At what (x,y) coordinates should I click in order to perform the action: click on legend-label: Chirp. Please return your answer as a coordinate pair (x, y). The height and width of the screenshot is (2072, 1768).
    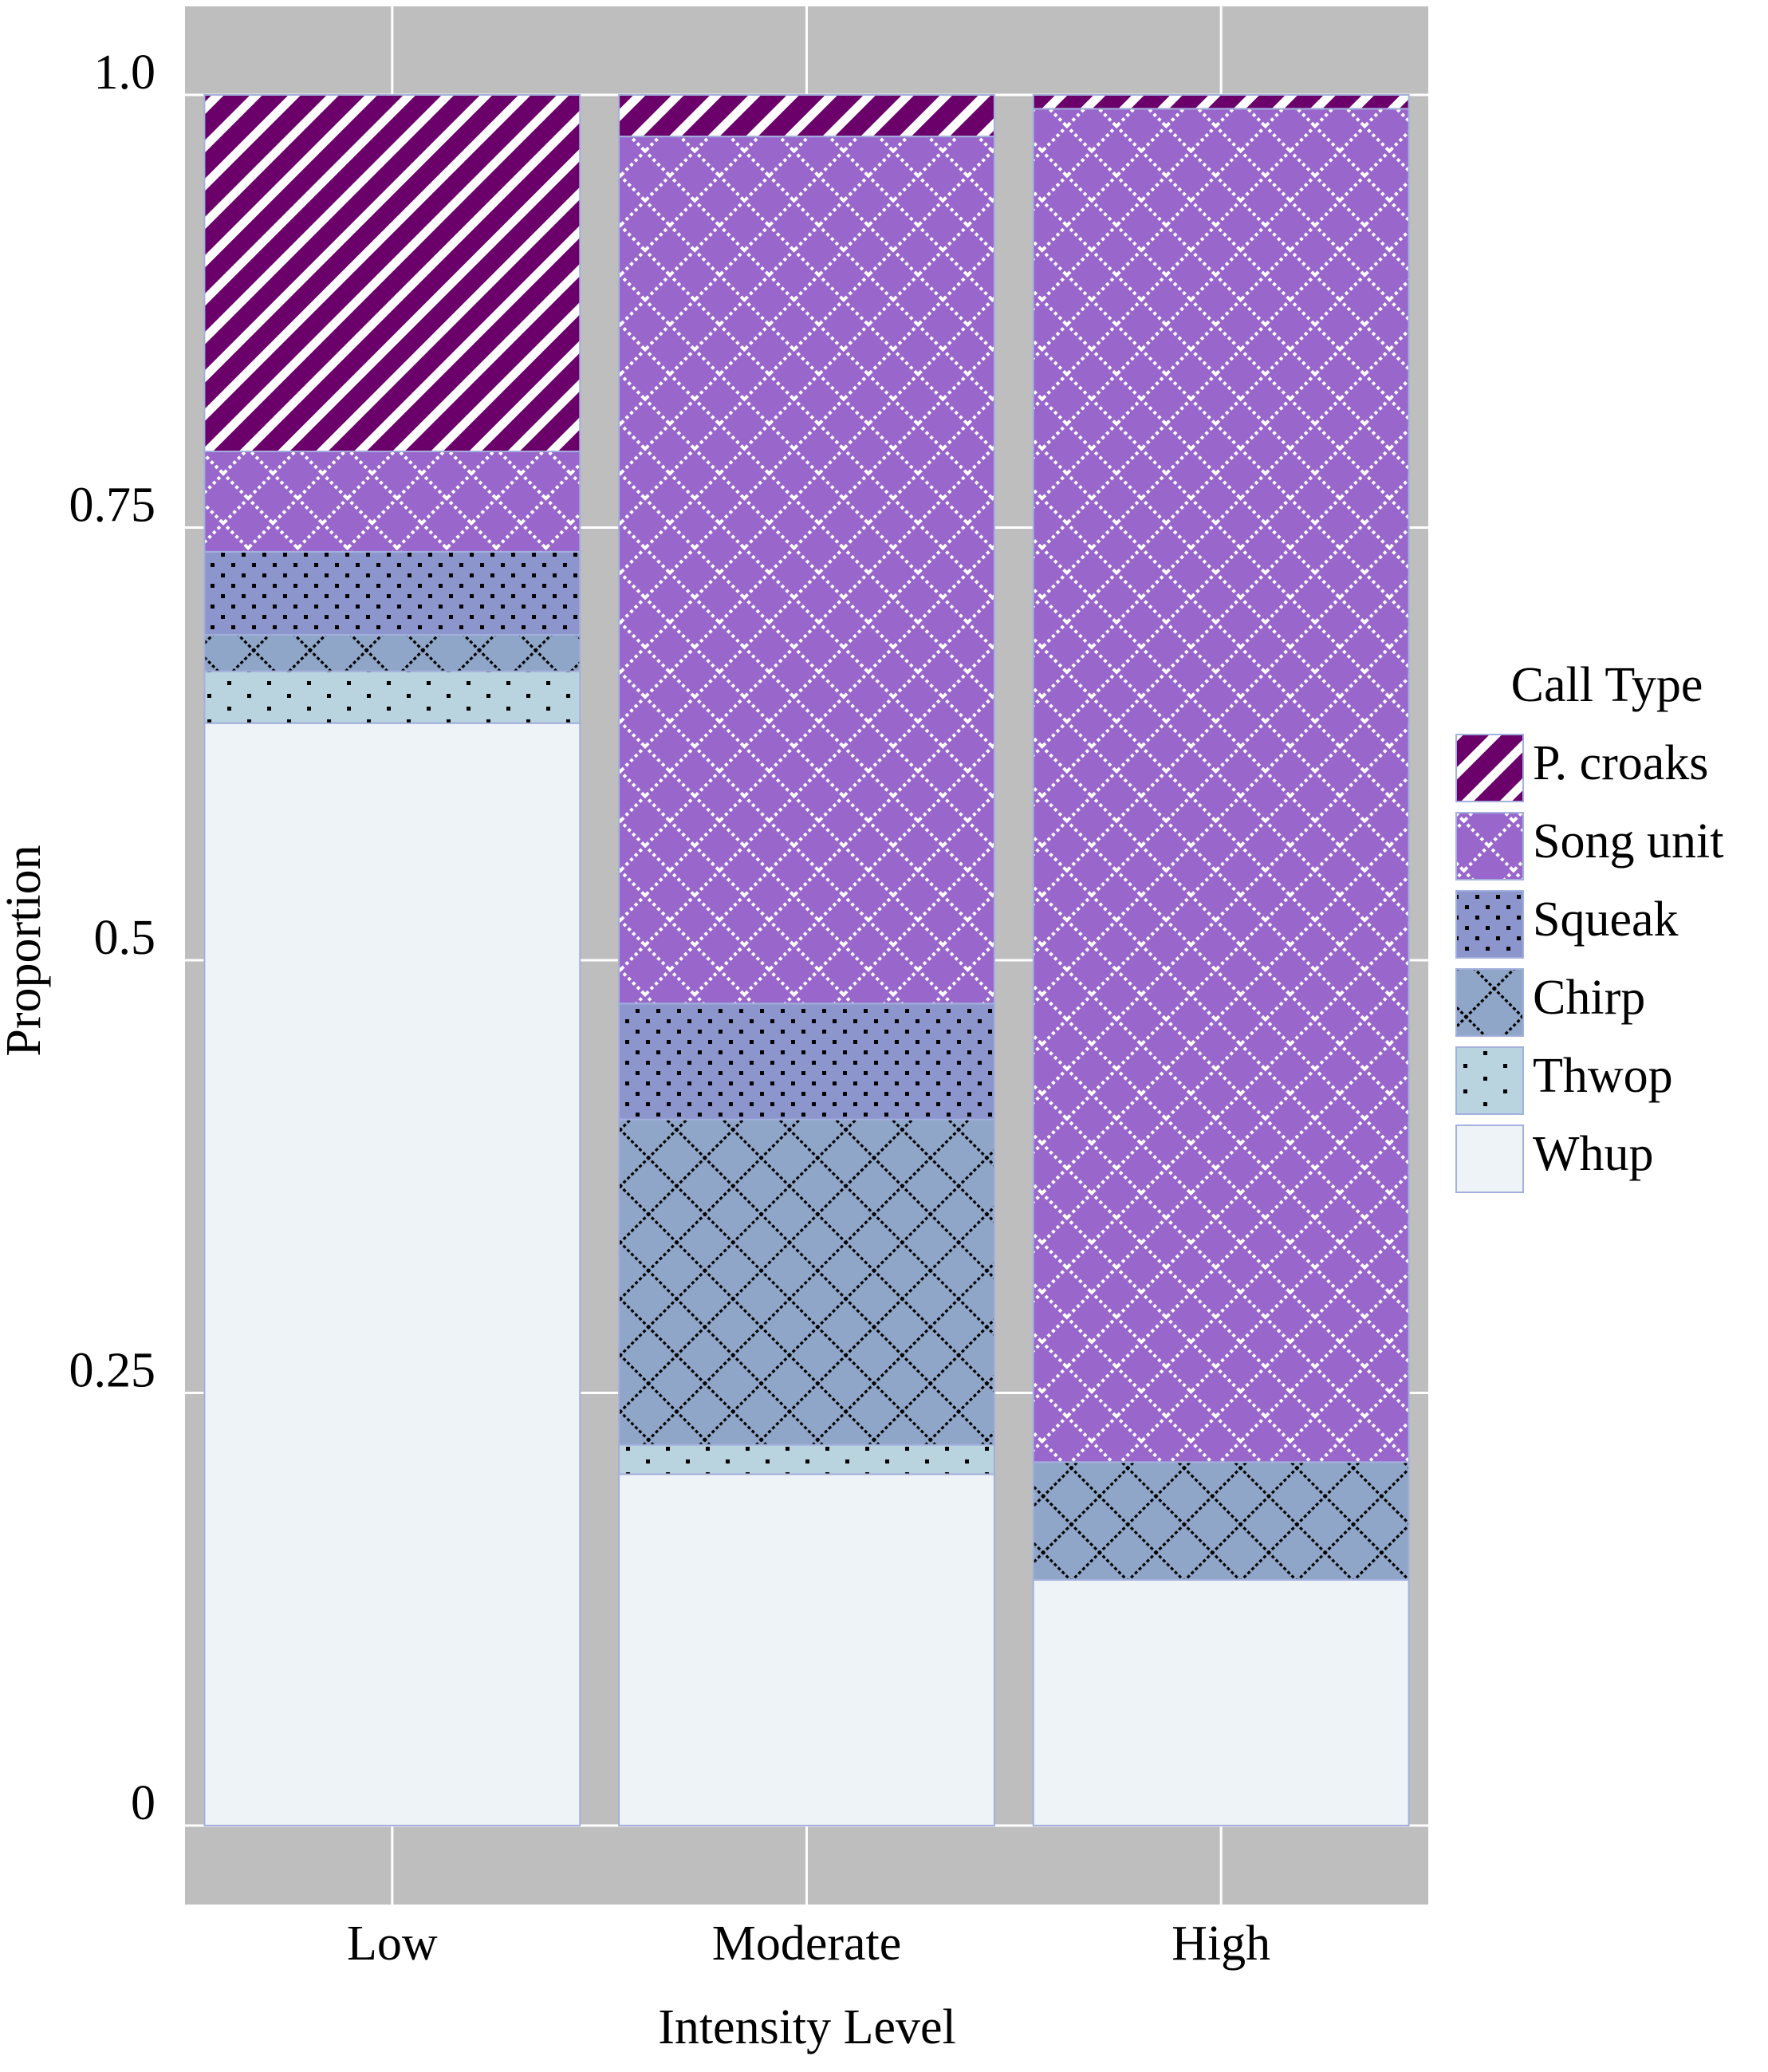
    Looking at the image, I should click on (1589, 998).